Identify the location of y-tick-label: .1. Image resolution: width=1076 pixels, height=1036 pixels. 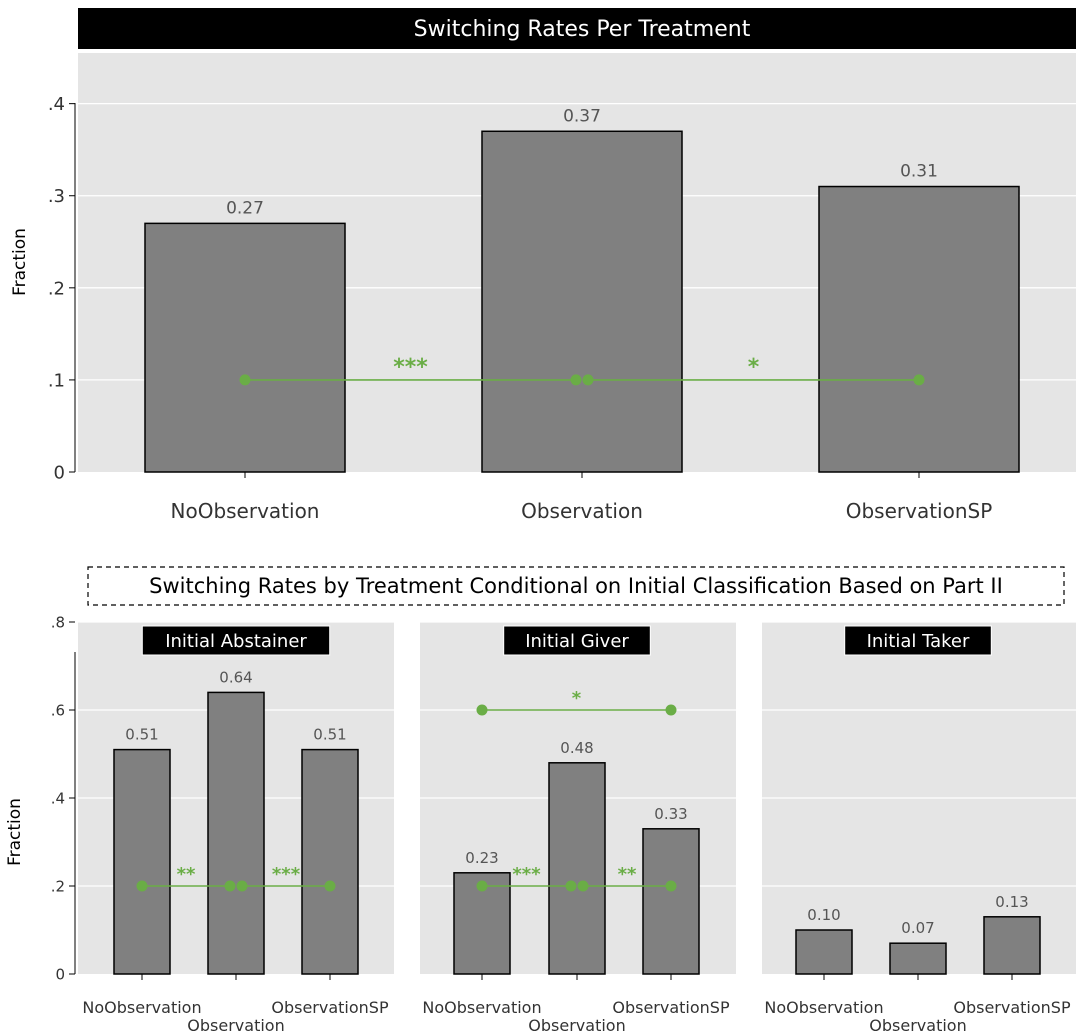
(56, 380).